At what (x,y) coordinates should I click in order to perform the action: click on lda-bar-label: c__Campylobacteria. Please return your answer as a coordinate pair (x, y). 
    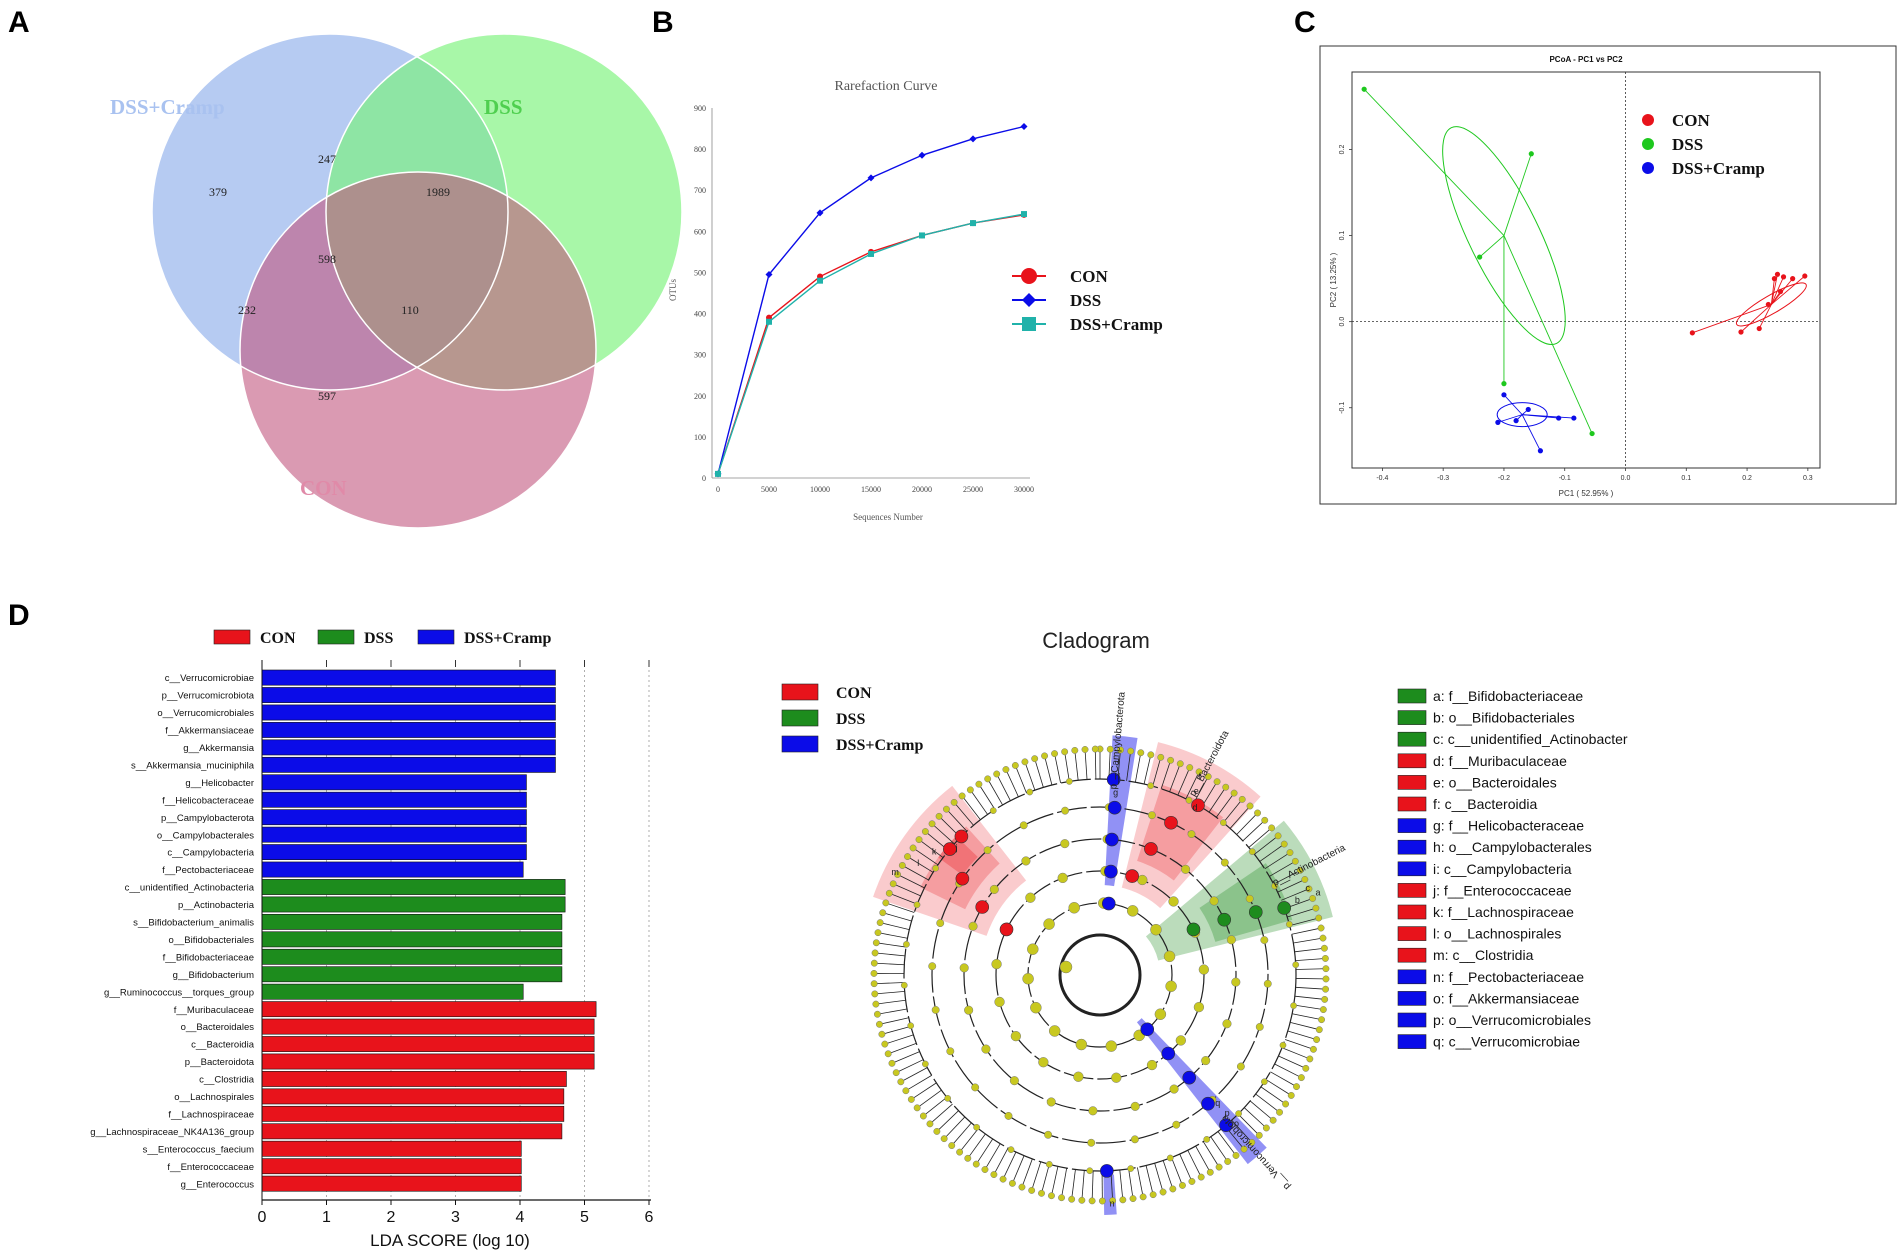
    Looking at the image, I should click on (210, 853).